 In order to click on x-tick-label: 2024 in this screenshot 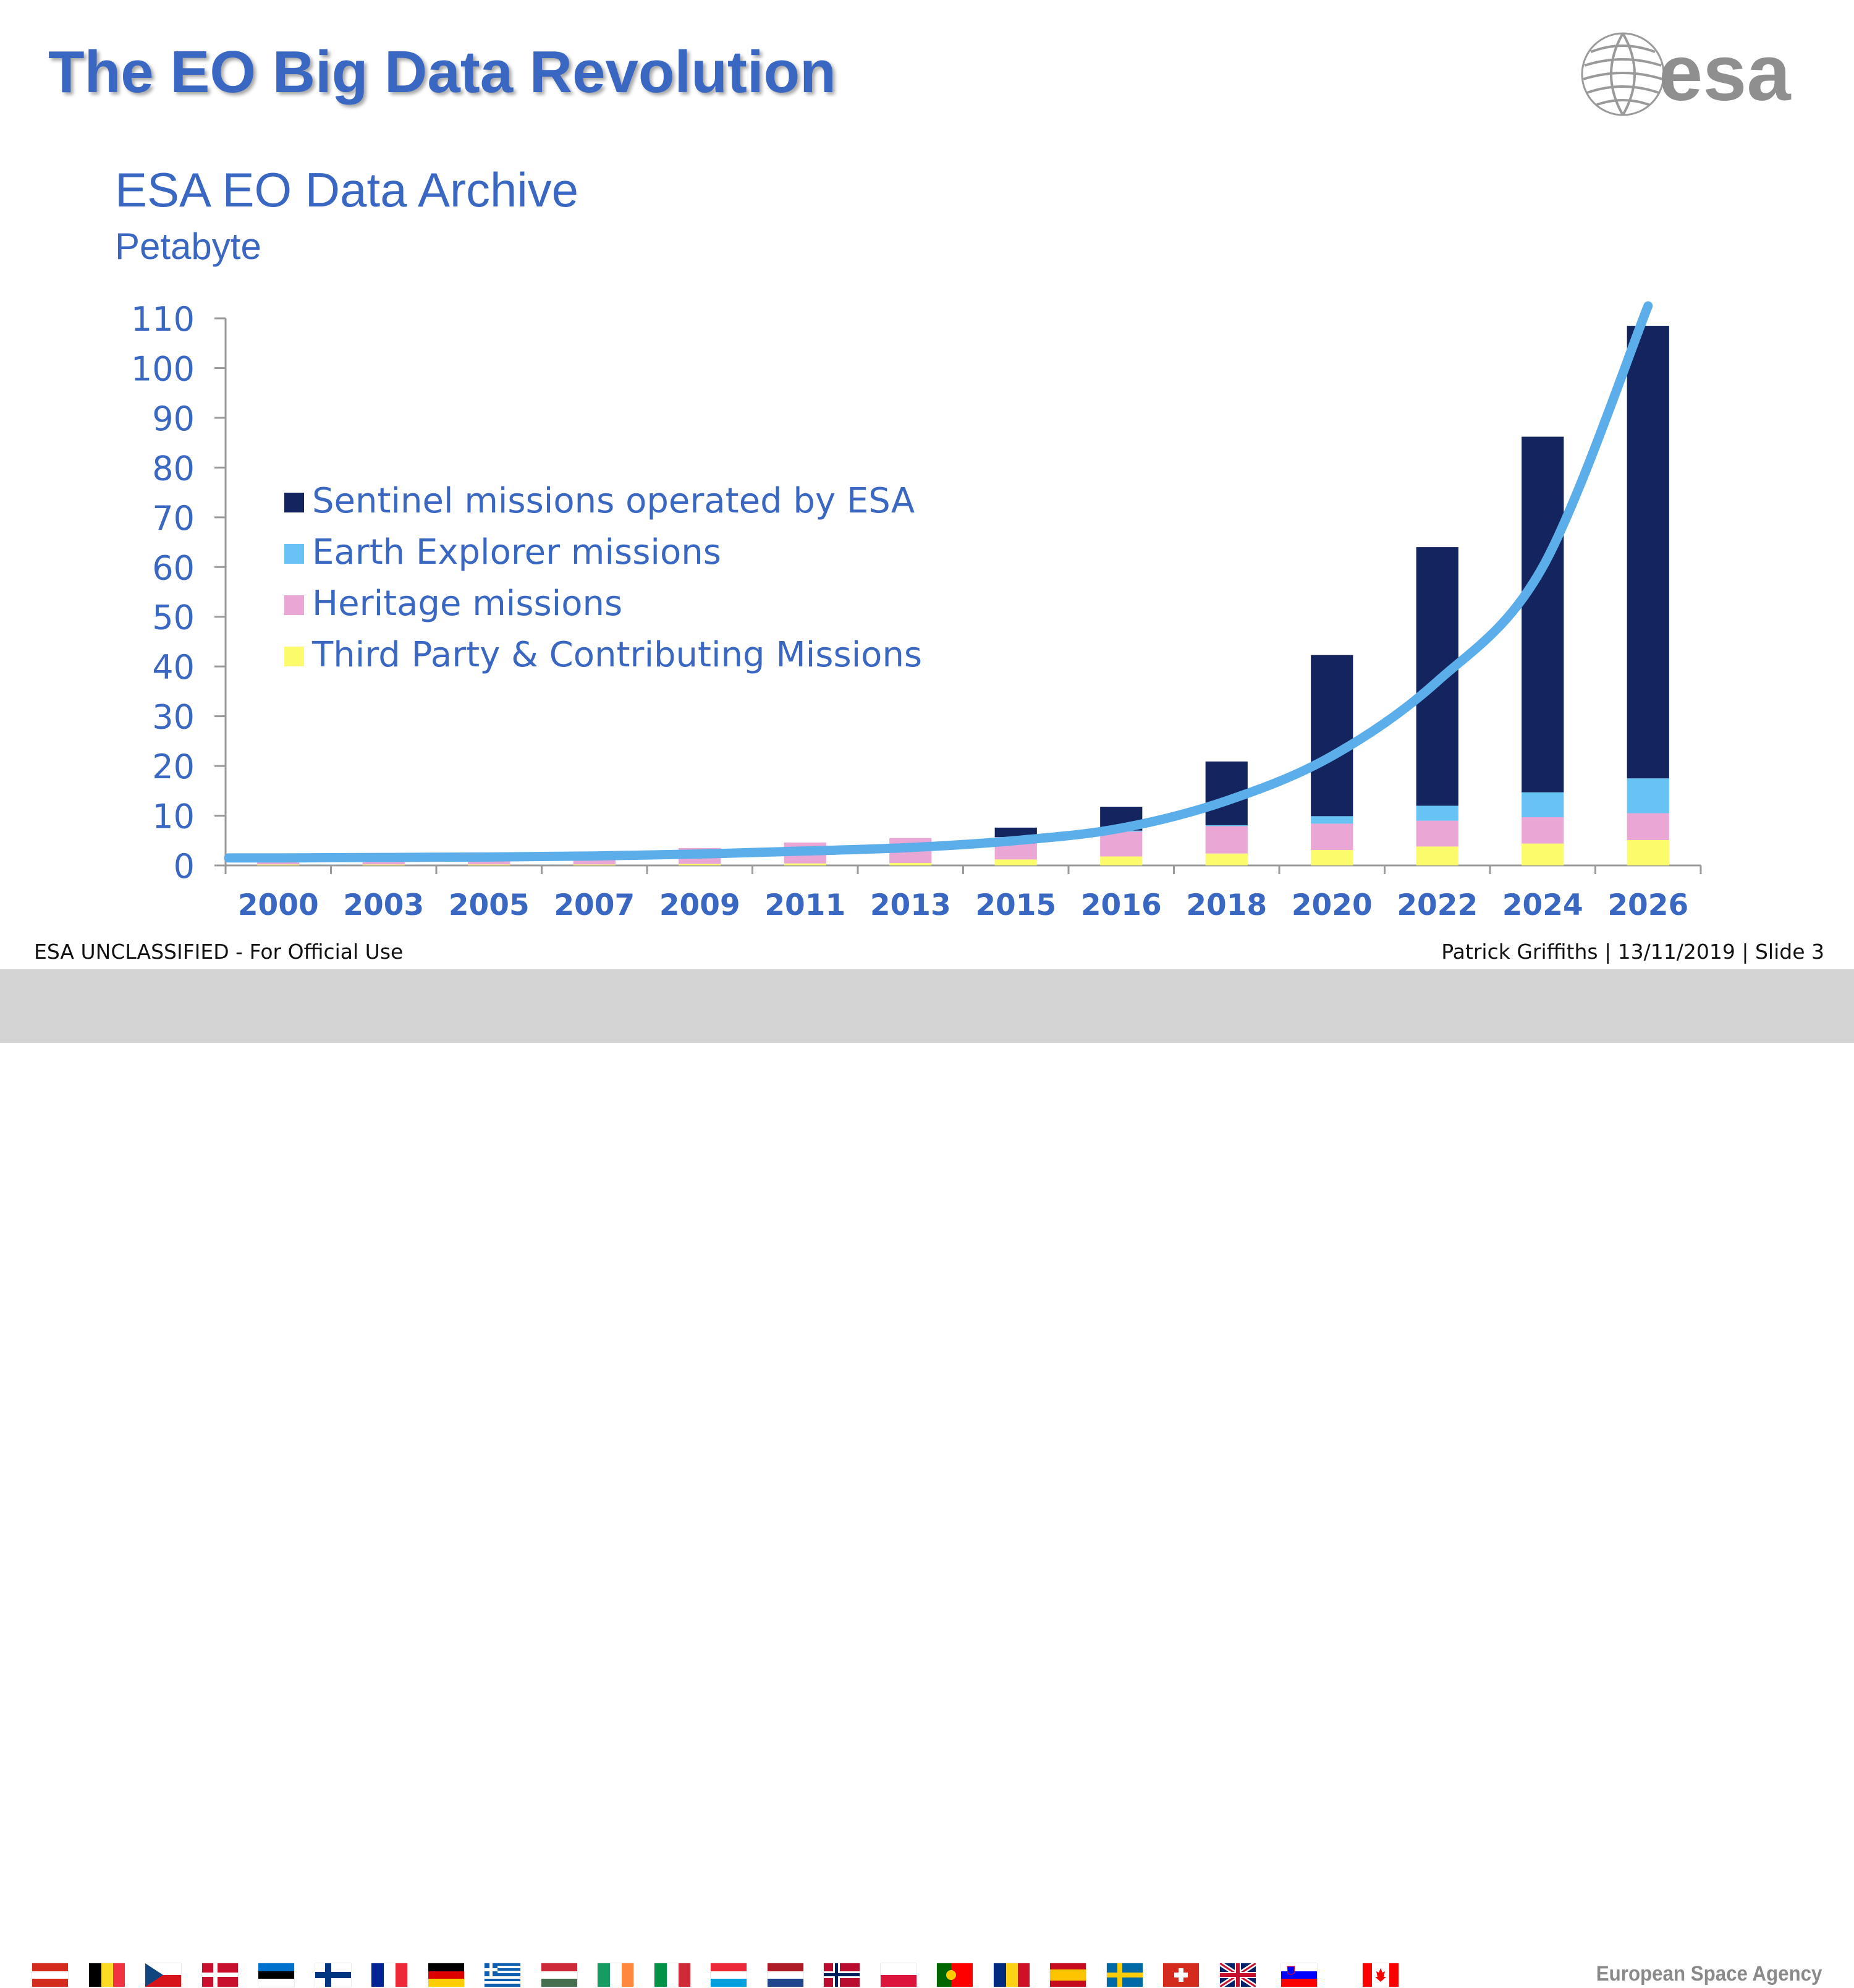, I will do `click(1543, 905)`.